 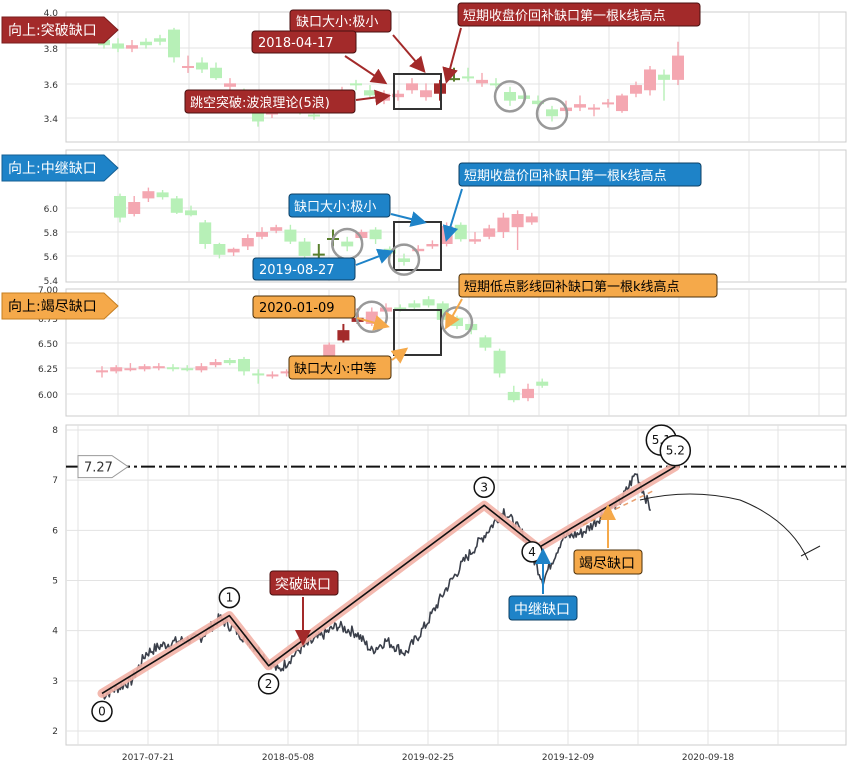 I want to click on annotation-gap-date-text: 2019-08-27, so click(x=297, y=270).